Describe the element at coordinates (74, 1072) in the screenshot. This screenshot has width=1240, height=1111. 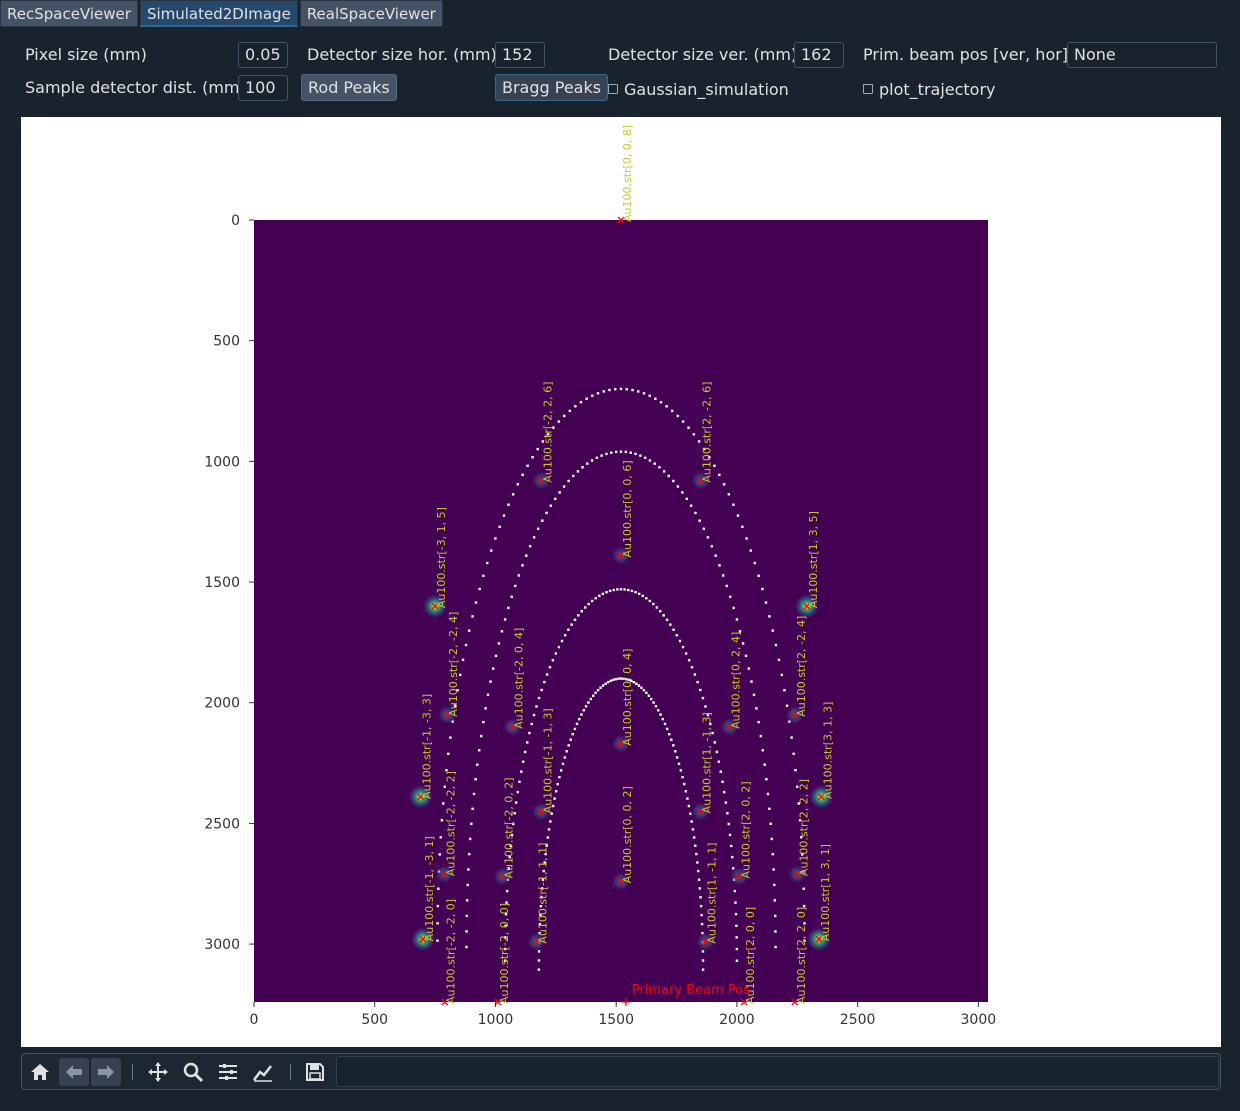
I see `back-icon` at that location.